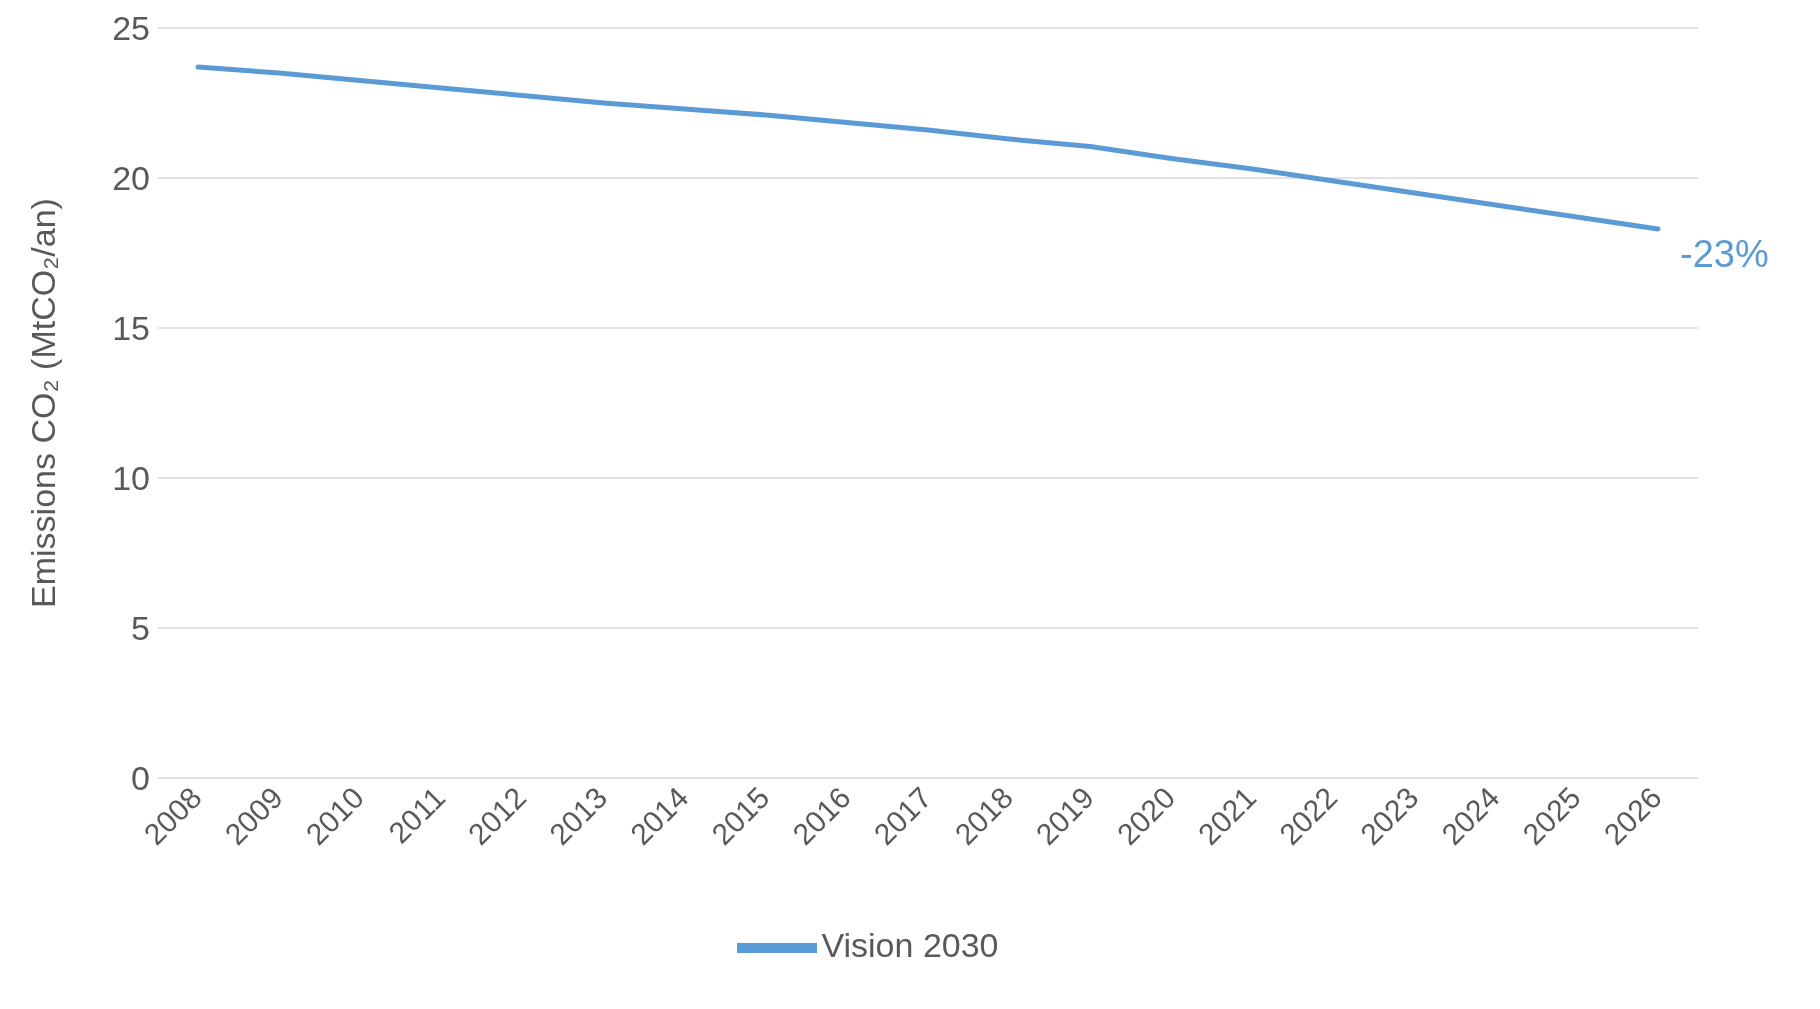  What do you see at coordinates (131, 328) in the screenshot?
I see `y-tick-label: 15` at bounding box center [131, 328].